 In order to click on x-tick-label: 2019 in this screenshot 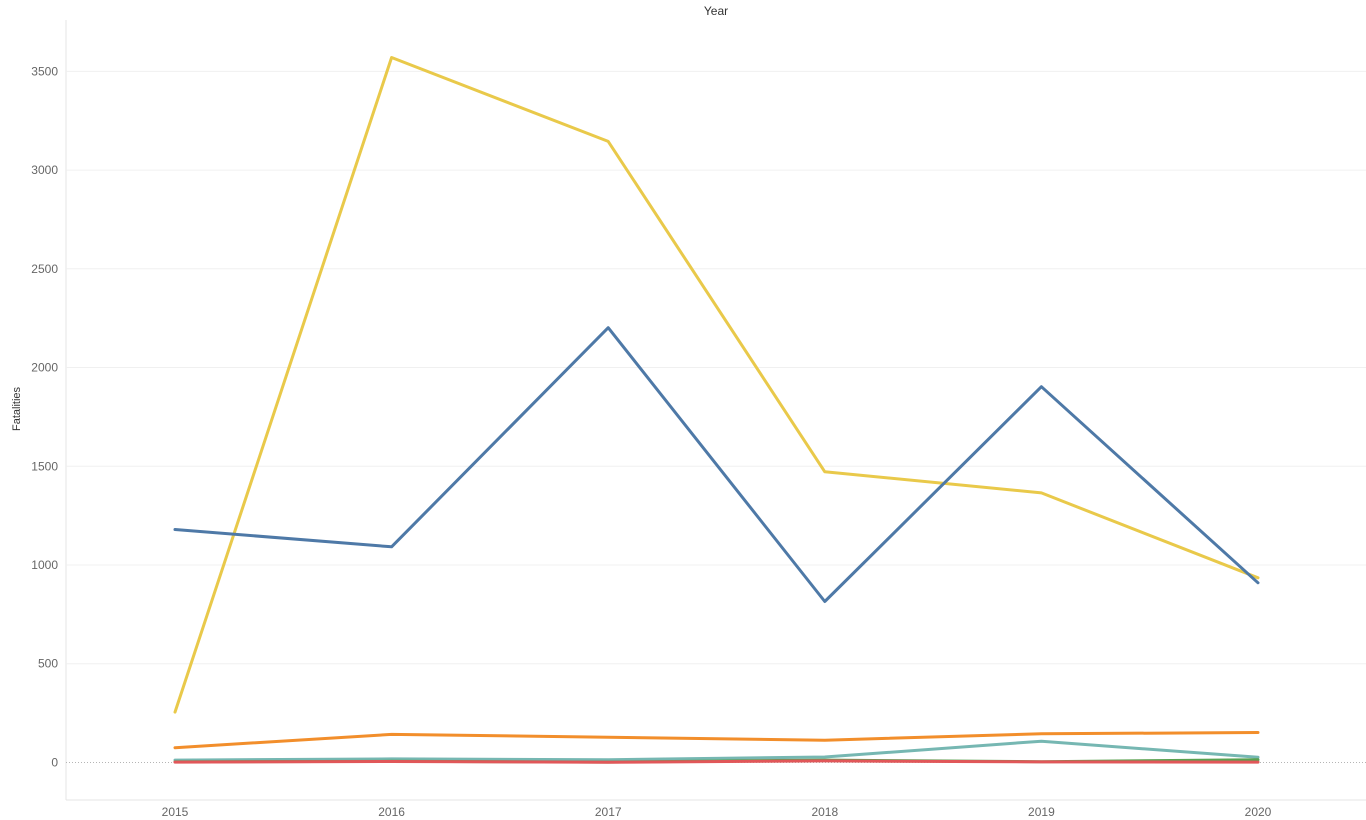, I will do `click(1041, 812)`.